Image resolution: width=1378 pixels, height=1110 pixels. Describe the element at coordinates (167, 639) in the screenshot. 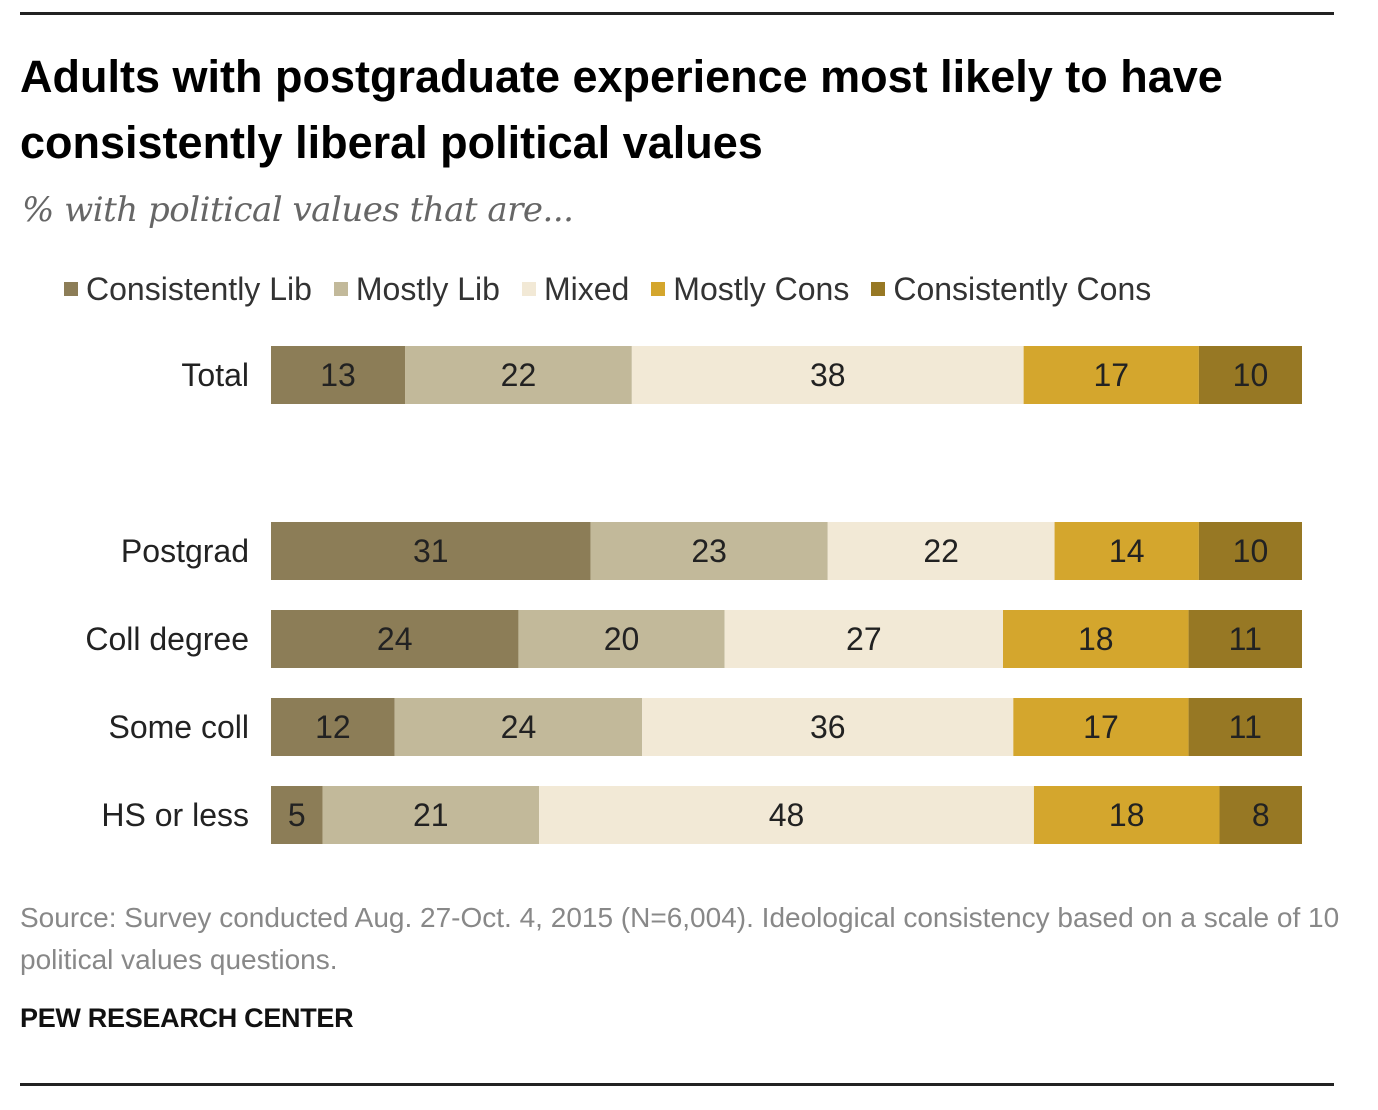

I see `category-label: Coll degree` at that location.